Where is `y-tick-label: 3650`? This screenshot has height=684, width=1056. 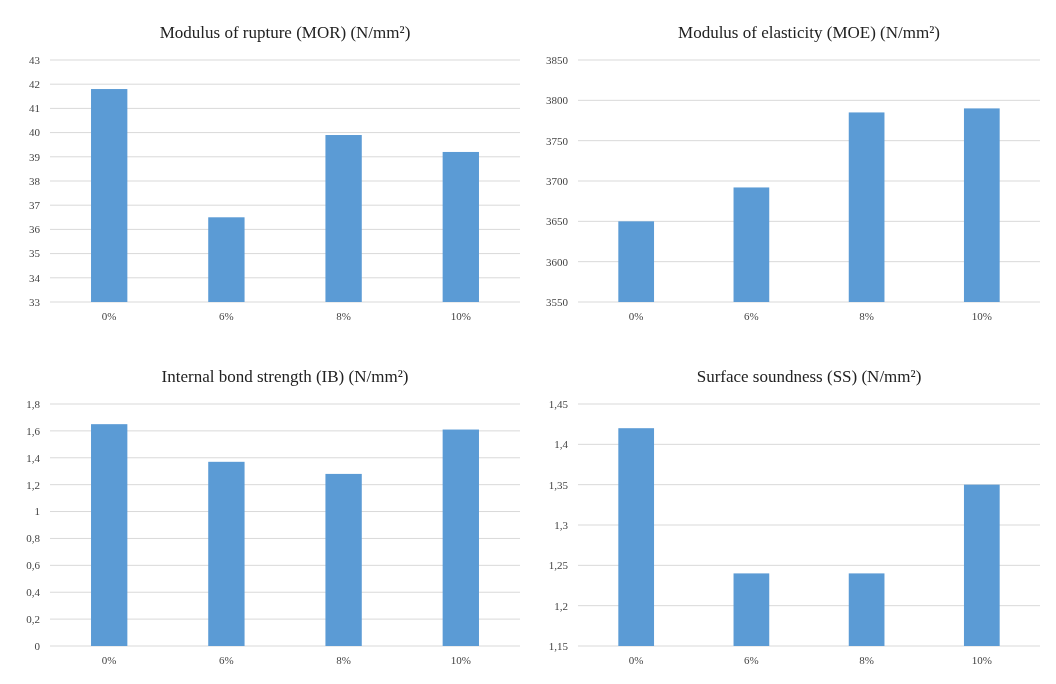
y-tick-label: 3650 is located at coordinates (557, 221).